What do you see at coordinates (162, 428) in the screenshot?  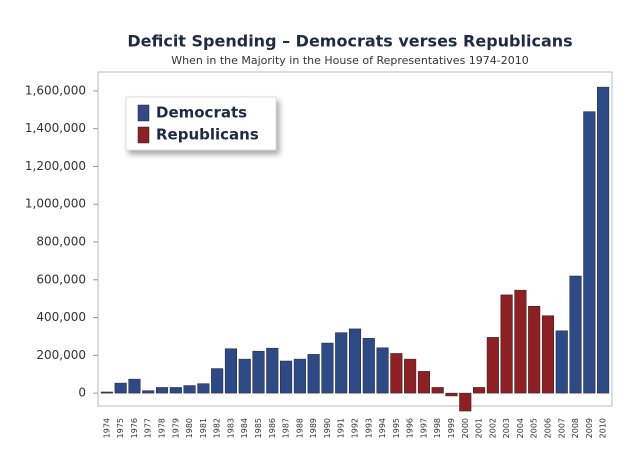 I see `x-tick-label: 1978` at bounding box center [162, 428].